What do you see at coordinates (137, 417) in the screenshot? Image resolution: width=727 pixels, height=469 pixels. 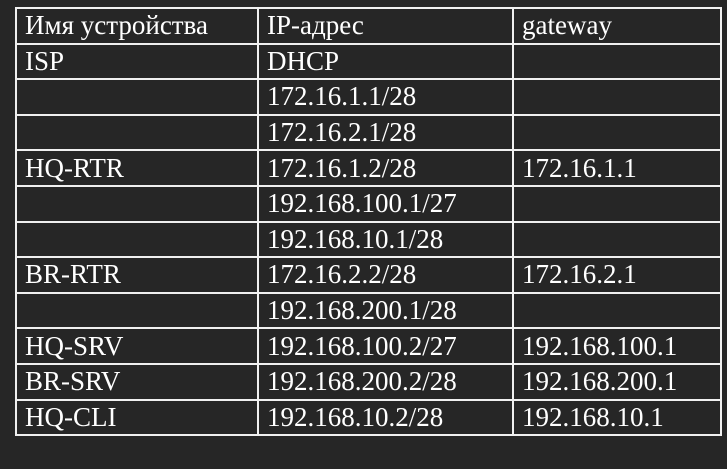 I see `device-name-cell: HQ-CLI` at bounding box center [137, 417].